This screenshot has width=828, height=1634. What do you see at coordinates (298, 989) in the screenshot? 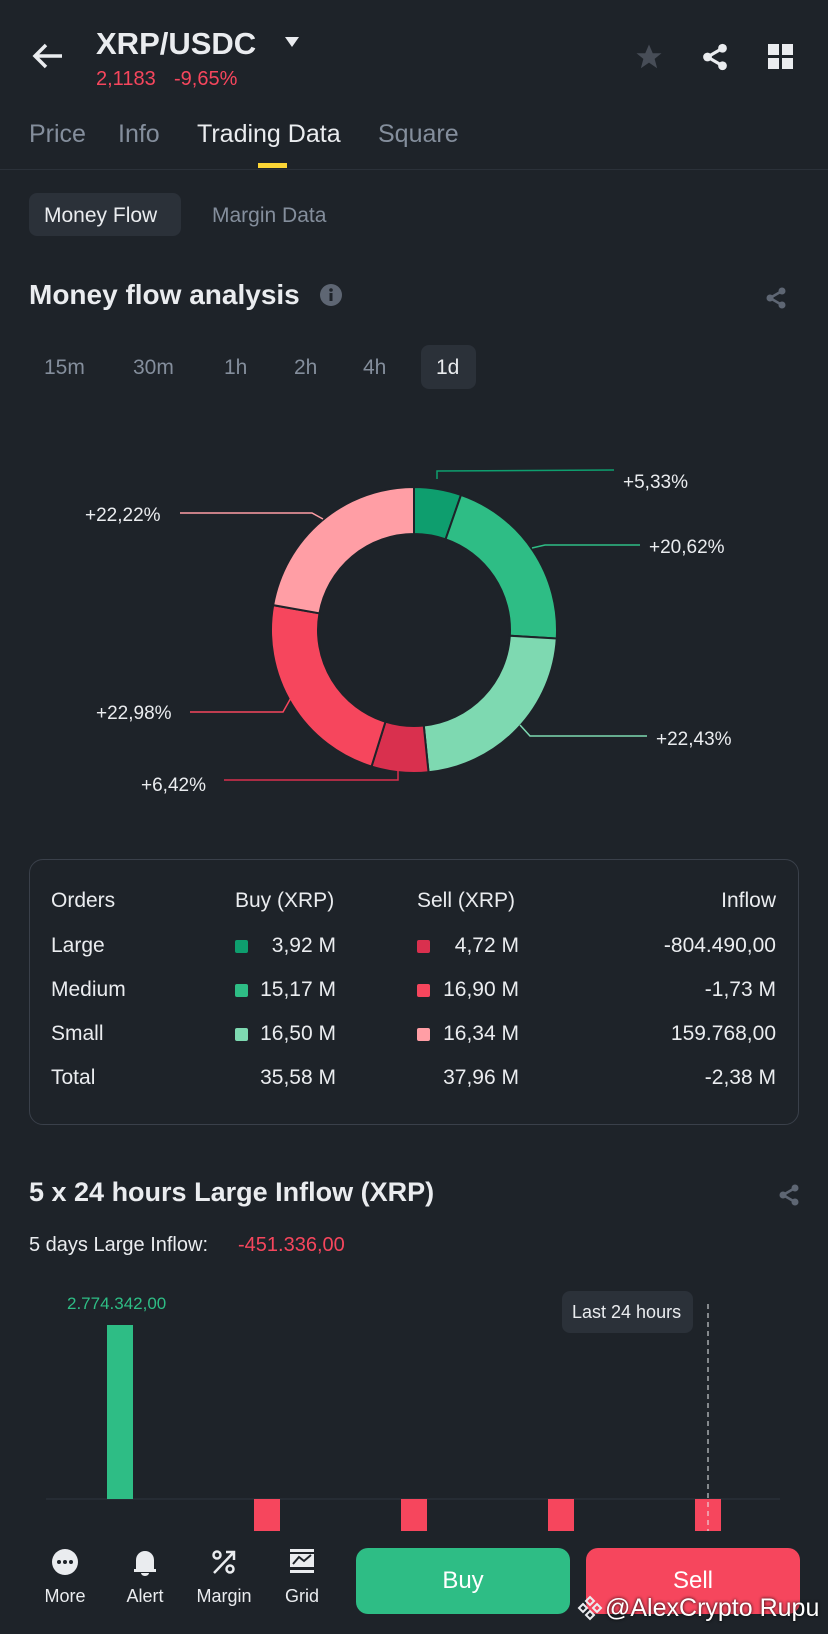
I see `row-buy: 15,17 M` at bounding box center [298, 989].